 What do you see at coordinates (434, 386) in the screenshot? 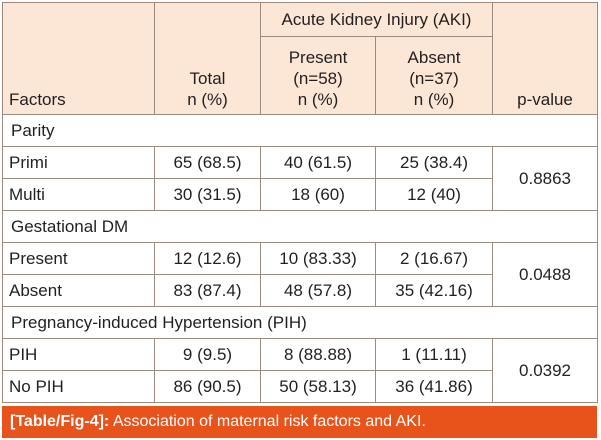
I see `aki-absent-cell: 36 (41.86)` at bounding box center [434, 386].